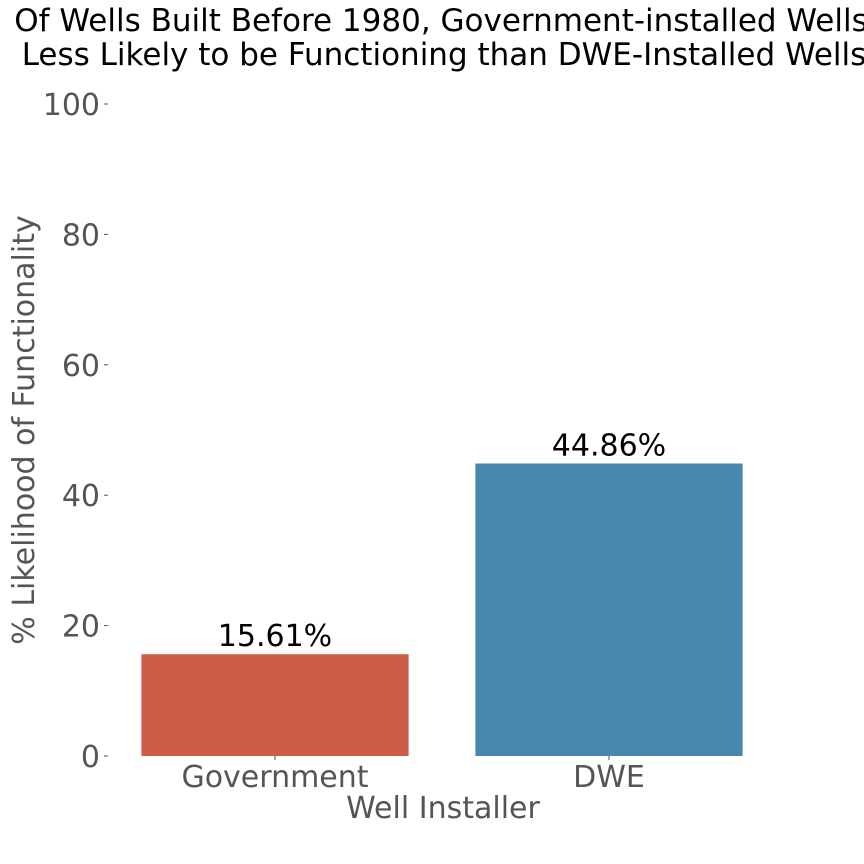 The width and height of the screenshot is (864, 864). I want to click on data-label-government: 15.61%, so click(275, 636).